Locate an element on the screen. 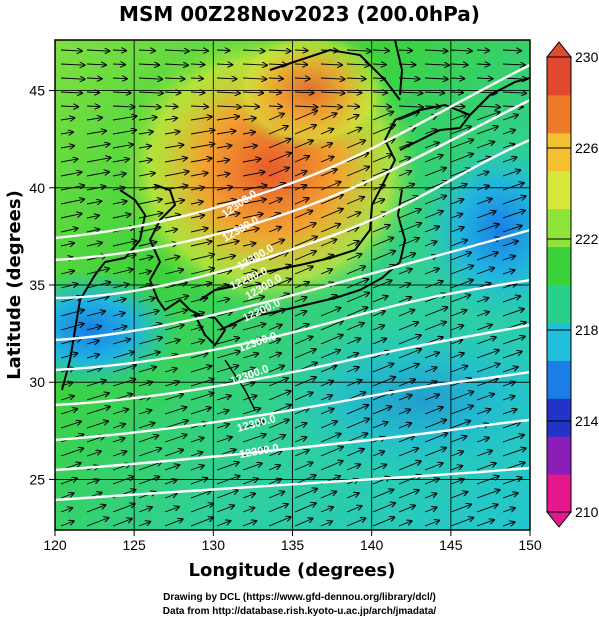 This screenshot has width=599, height=625. y-tick-label: 30 is located at coordinates (37, 382).